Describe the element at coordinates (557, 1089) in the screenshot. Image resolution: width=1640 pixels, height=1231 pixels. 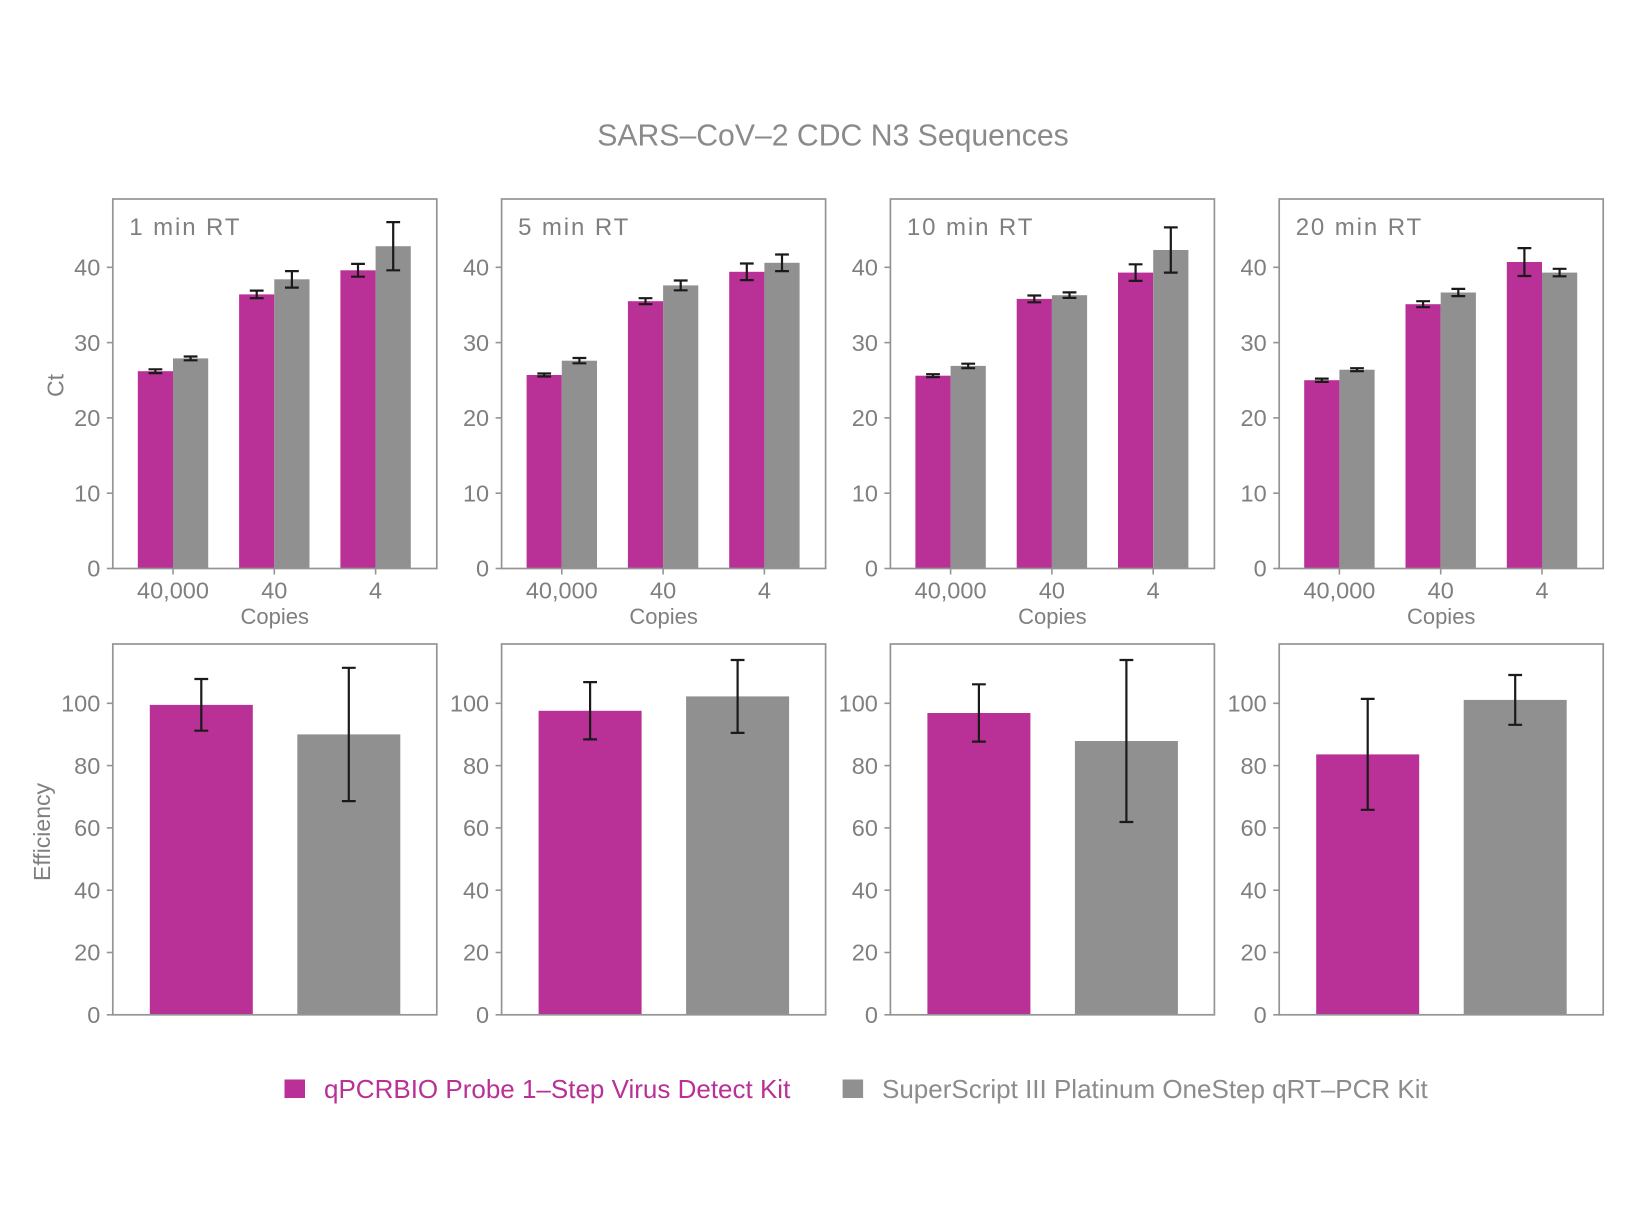
I see `svg-text:qPCRBIO Probe 1–Step Virus Det: qPCRBIO Probe 1–Step Virus Detect Kit` at that location.